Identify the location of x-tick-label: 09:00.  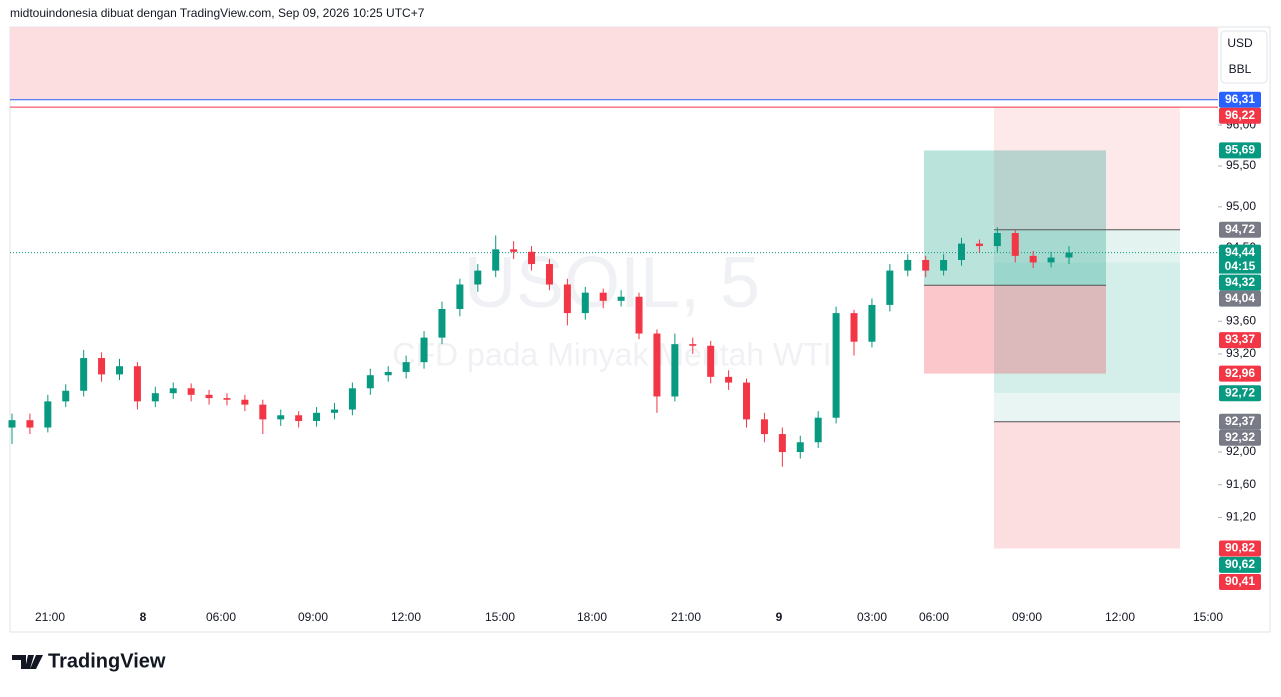
(1027, 617).